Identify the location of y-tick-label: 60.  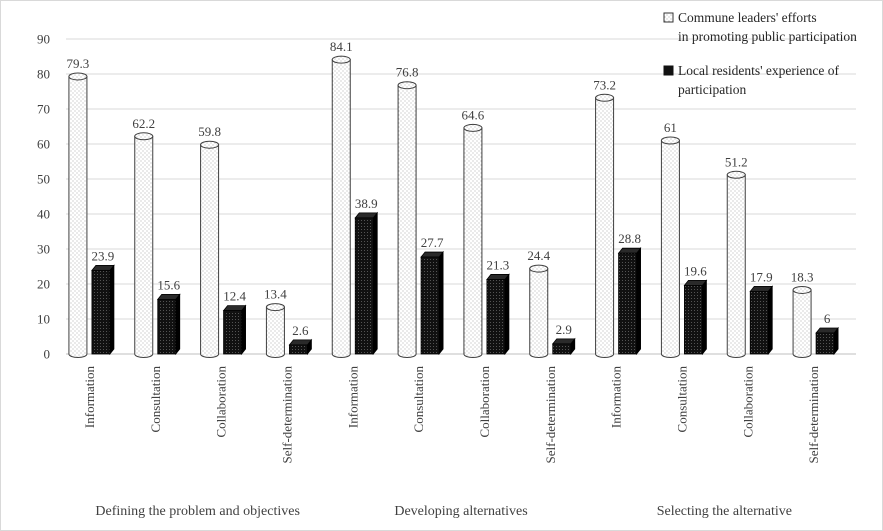
(43, 144).